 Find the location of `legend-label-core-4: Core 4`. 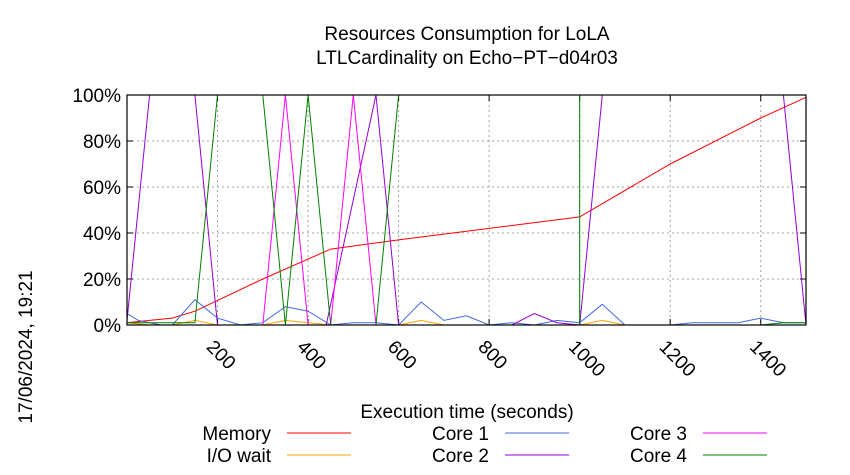

legend-label-core-4: Core 4 is located at coordinates (658, 456).